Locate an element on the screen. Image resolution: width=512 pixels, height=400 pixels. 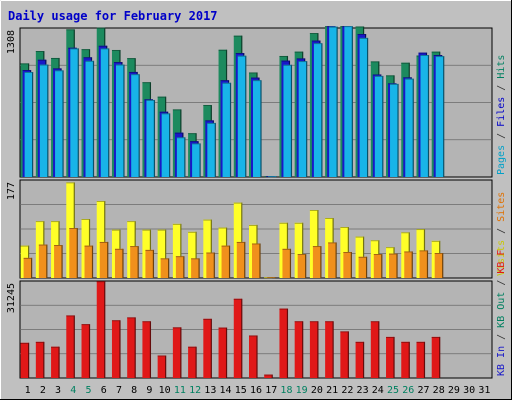
x-tick-day-23: 23 is located at coordinates (363, 390).